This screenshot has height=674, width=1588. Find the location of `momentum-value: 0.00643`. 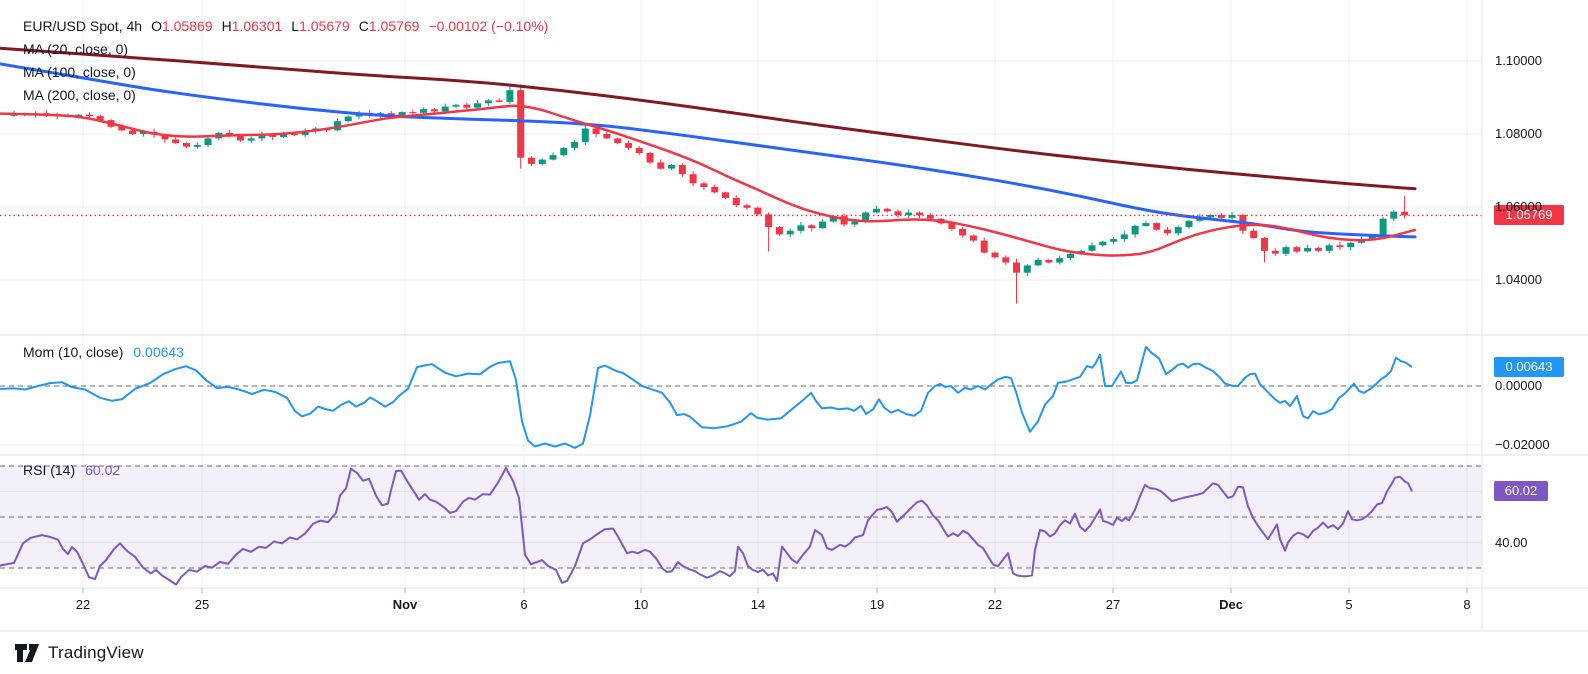

momentum-value: 0.00643 is located at coordinates (158, 352).